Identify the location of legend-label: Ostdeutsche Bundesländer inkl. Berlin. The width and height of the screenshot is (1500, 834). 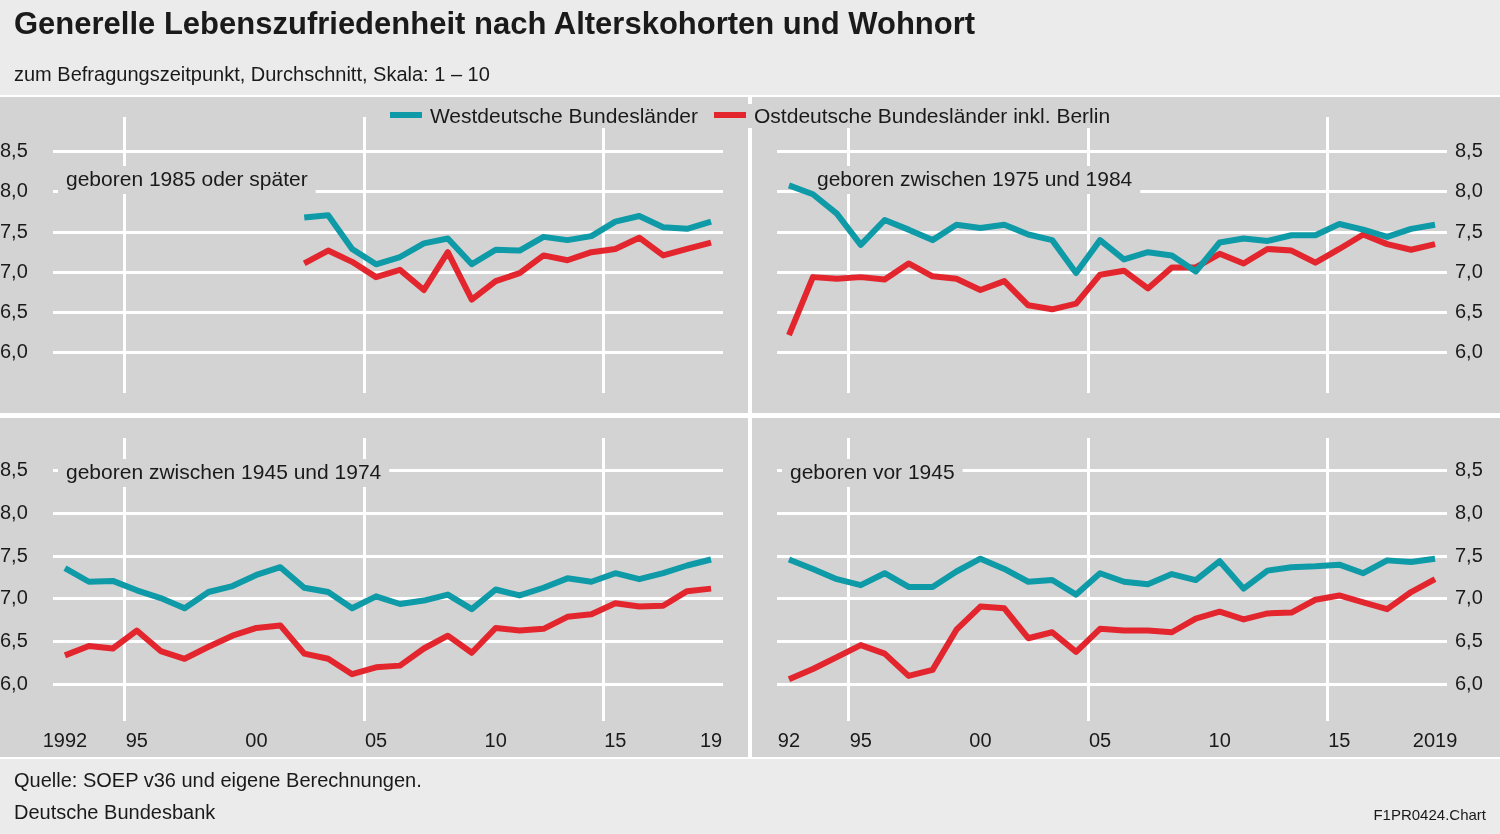
(932, 116).